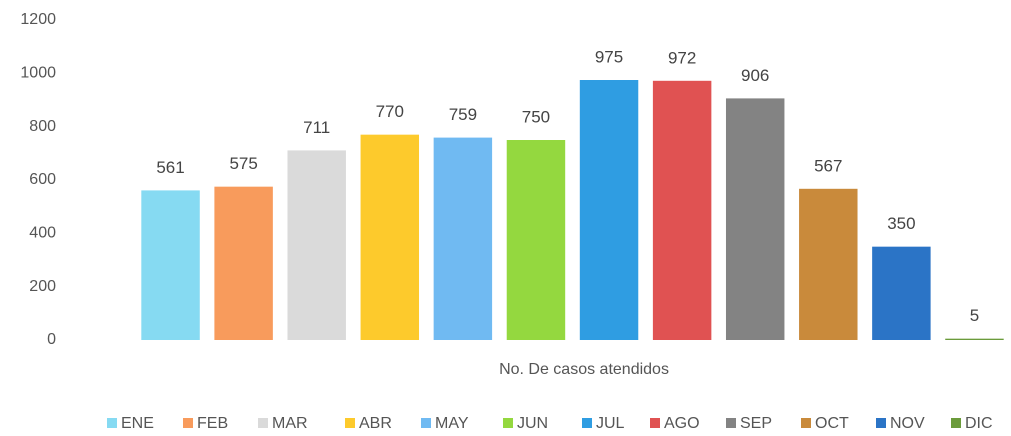 The height and width of the screenshot is (436, 1011). Describe the element at coordinates (290, 423) in the screenshot. I see `legend-label: MAR` at that location.